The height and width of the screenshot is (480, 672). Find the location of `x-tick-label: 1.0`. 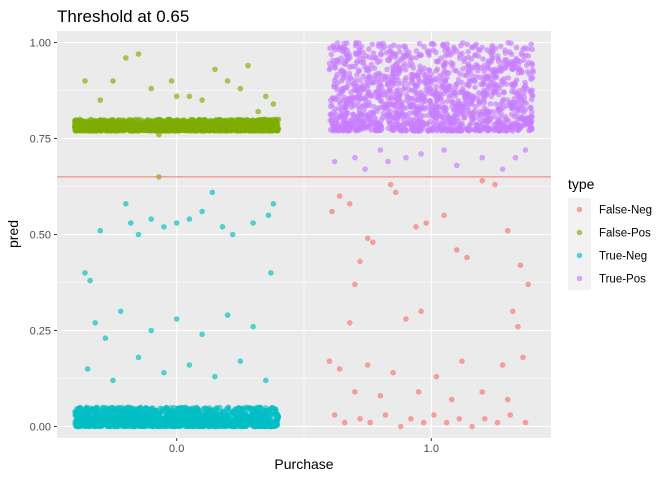

x-tick-label: 1.0 is located at coordinates (431, 449).